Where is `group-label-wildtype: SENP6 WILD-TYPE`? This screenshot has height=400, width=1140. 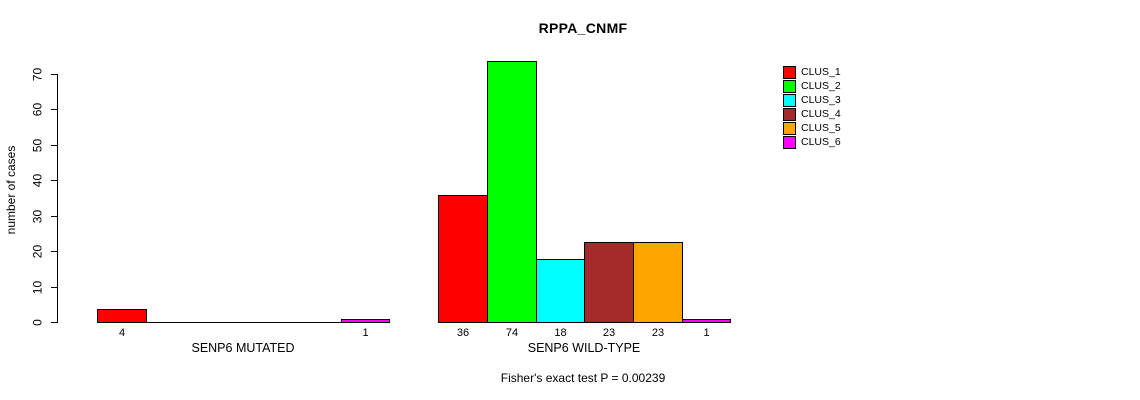
group-label-wildtype: SENP6 WILD-TYPE is located at coordinates (584, 348).